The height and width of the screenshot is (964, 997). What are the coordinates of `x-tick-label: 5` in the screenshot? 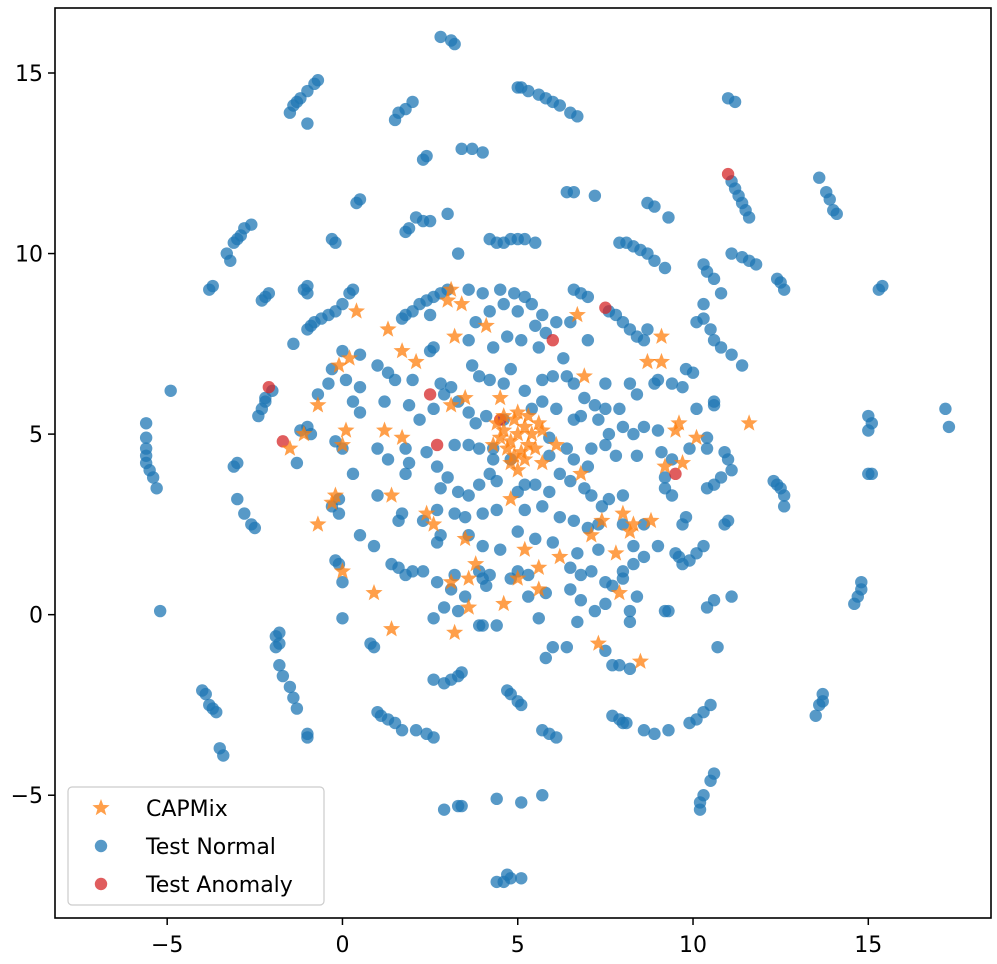 It's located at (518, 945).